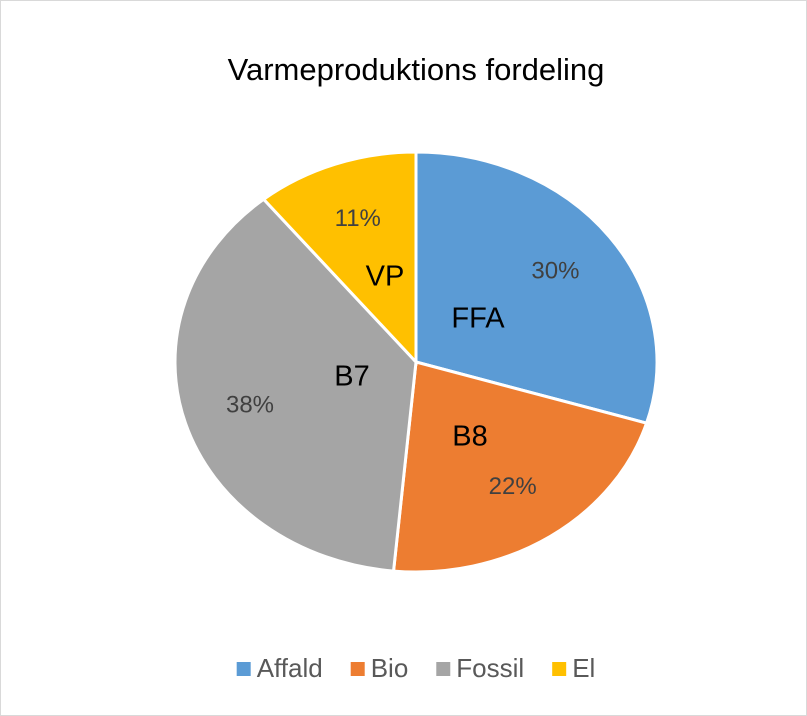 Image resolution: width=807 pixels, height=716 pixels. I want to click on data-label: 22%, so click(513, 486).